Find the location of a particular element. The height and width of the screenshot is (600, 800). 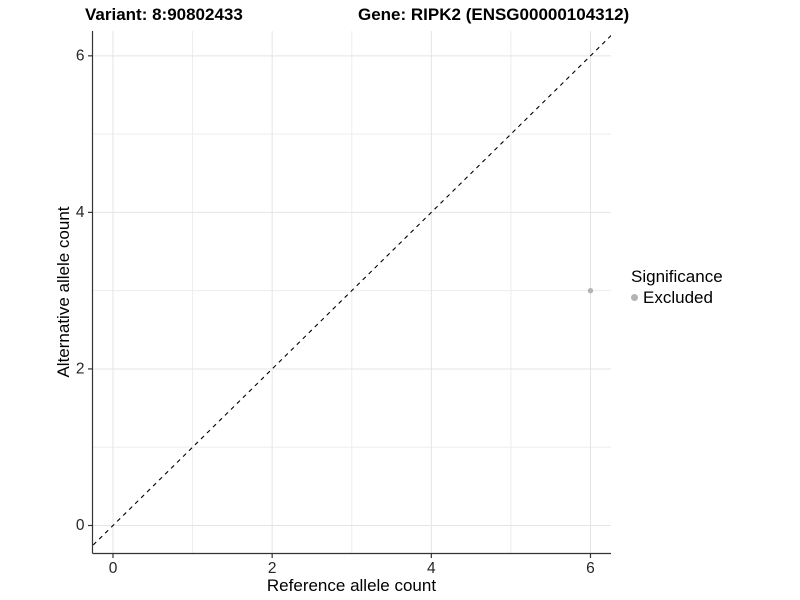

y-tick-label: 0 is located at coordinates (80, 525).